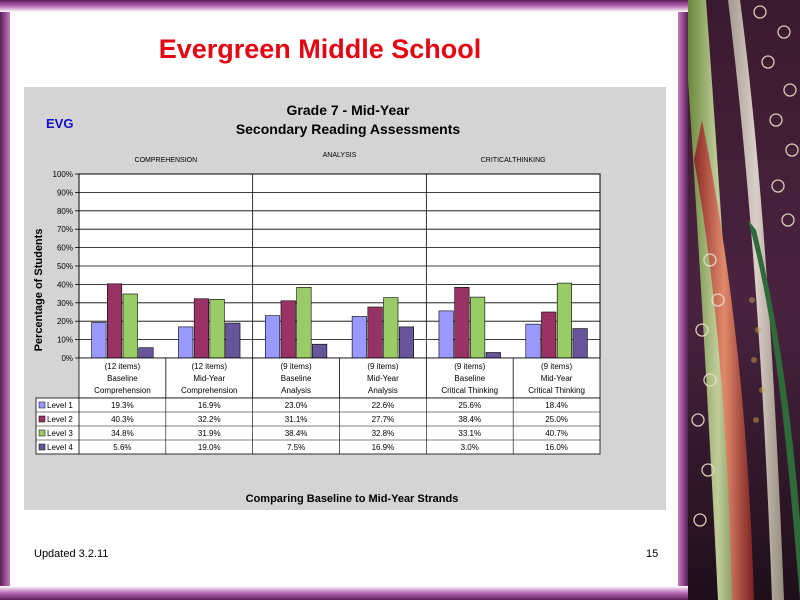 This screenshot has width=800, height=600. Describe the element at coordinates (744, 300) in the screenshot. I see `decorative-side-panel` at that location.